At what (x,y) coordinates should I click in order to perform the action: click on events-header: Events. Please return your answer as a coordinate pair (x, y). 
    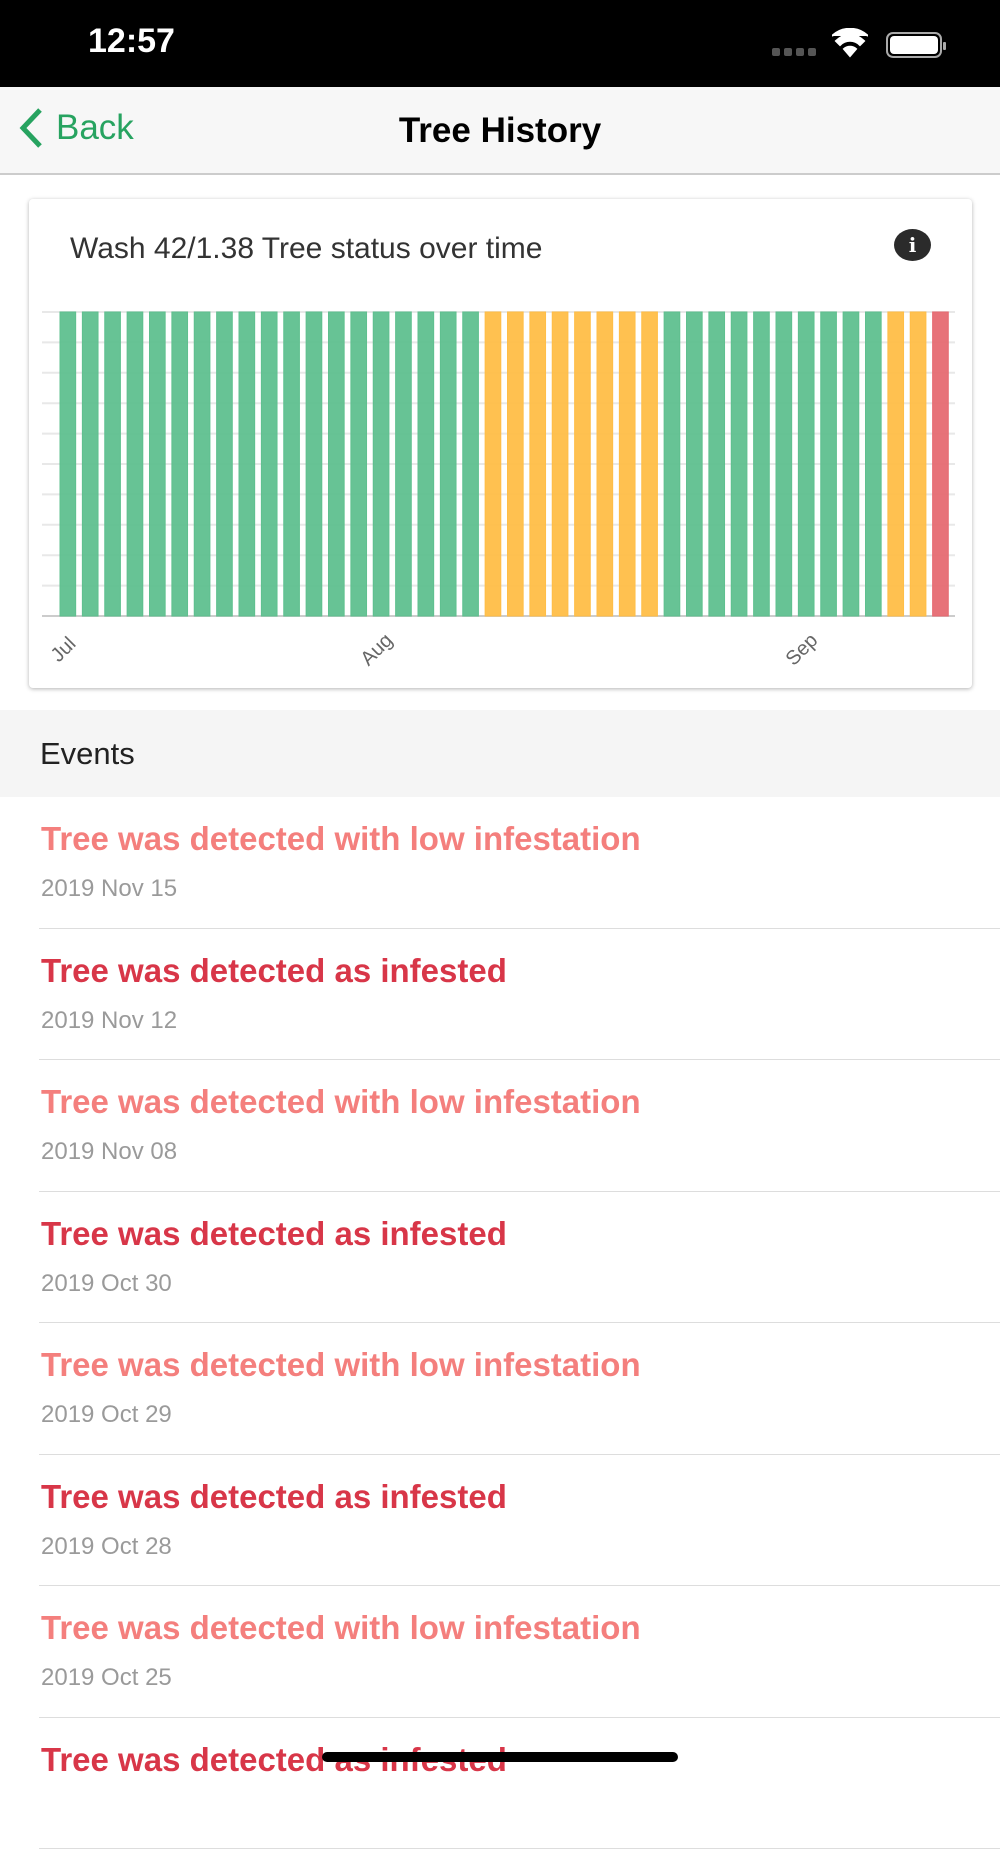
    Looking at the image, I should click on (500, 753).